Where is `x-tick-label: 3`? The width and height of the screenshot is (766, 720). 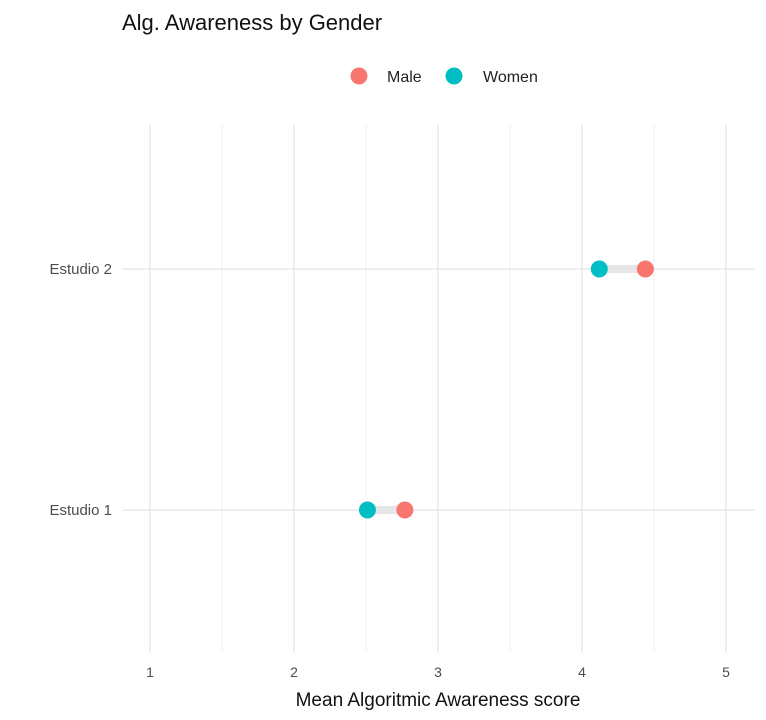 x-tick-label: 3 is located at coordinates (438, 672).